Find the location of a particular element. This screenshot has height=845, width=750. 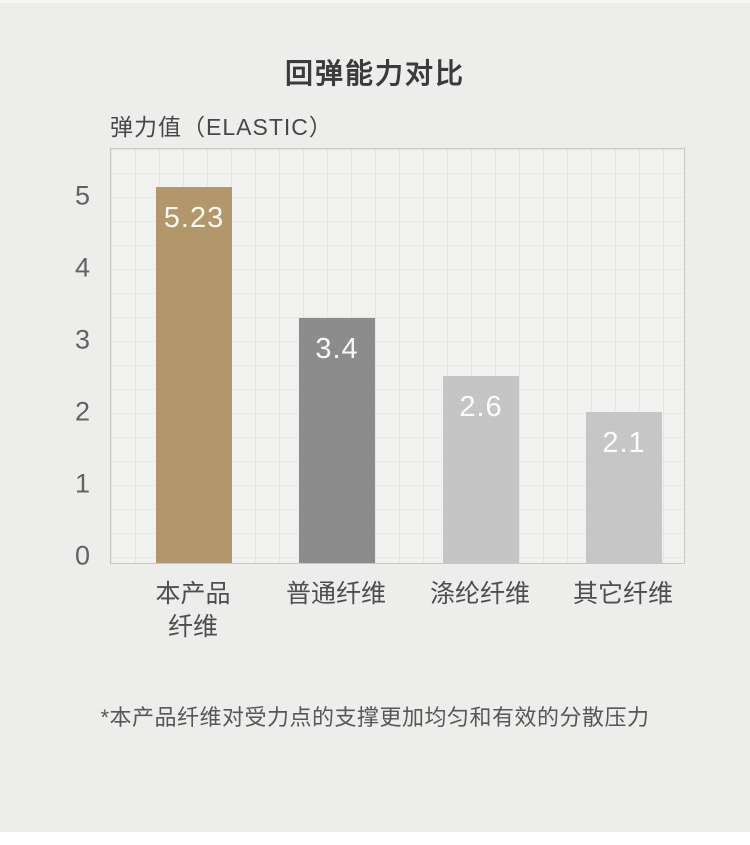

y-axis-title: 弹力值（ELASTIC） is located at coordinates (221, 127).